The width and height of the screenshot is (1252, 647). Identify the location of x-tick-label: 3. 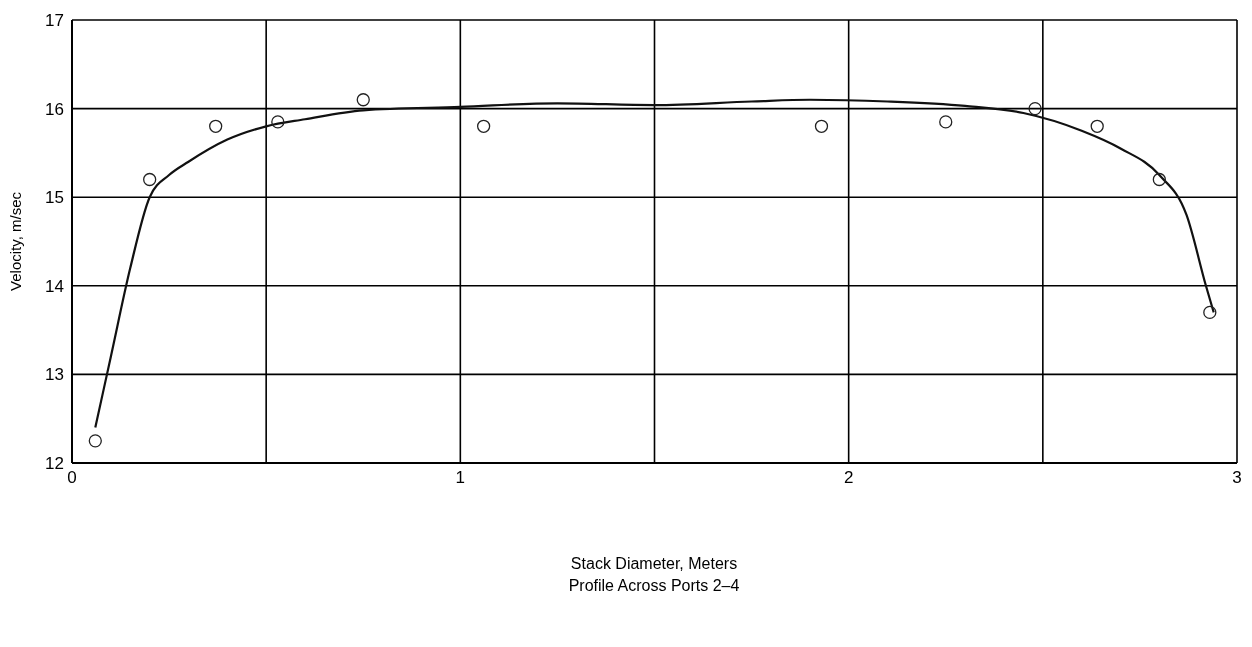
(1237, 478).